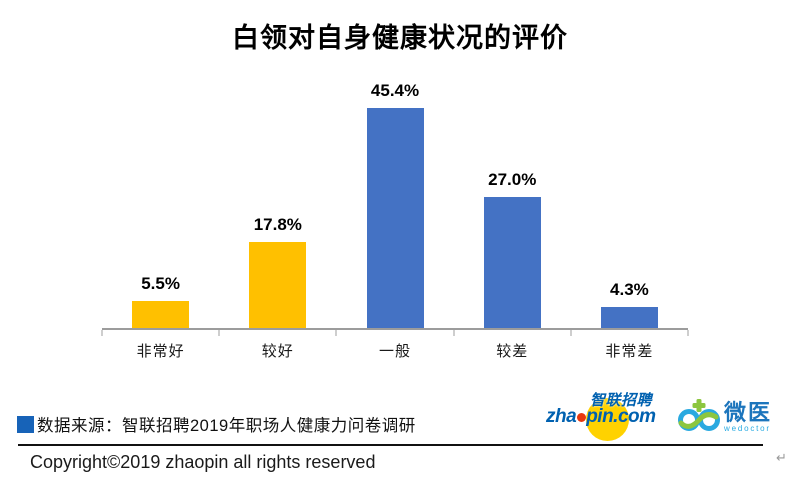 The image size is (800, 486). Describe the element at coordinates (747, 429) in the screenshot. I see `wedoctor-en-text: wedoctor` at that location.